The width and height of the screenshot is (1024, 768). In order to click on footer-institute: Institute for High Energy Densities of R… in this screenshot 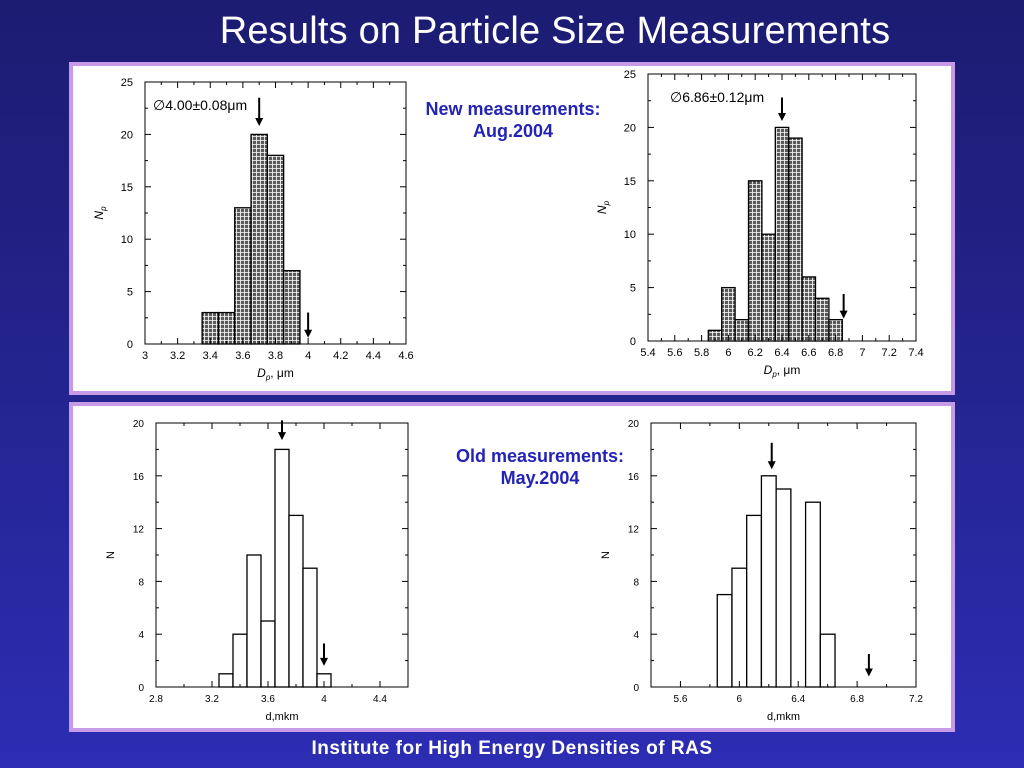, I will do `click(512, 748)`.